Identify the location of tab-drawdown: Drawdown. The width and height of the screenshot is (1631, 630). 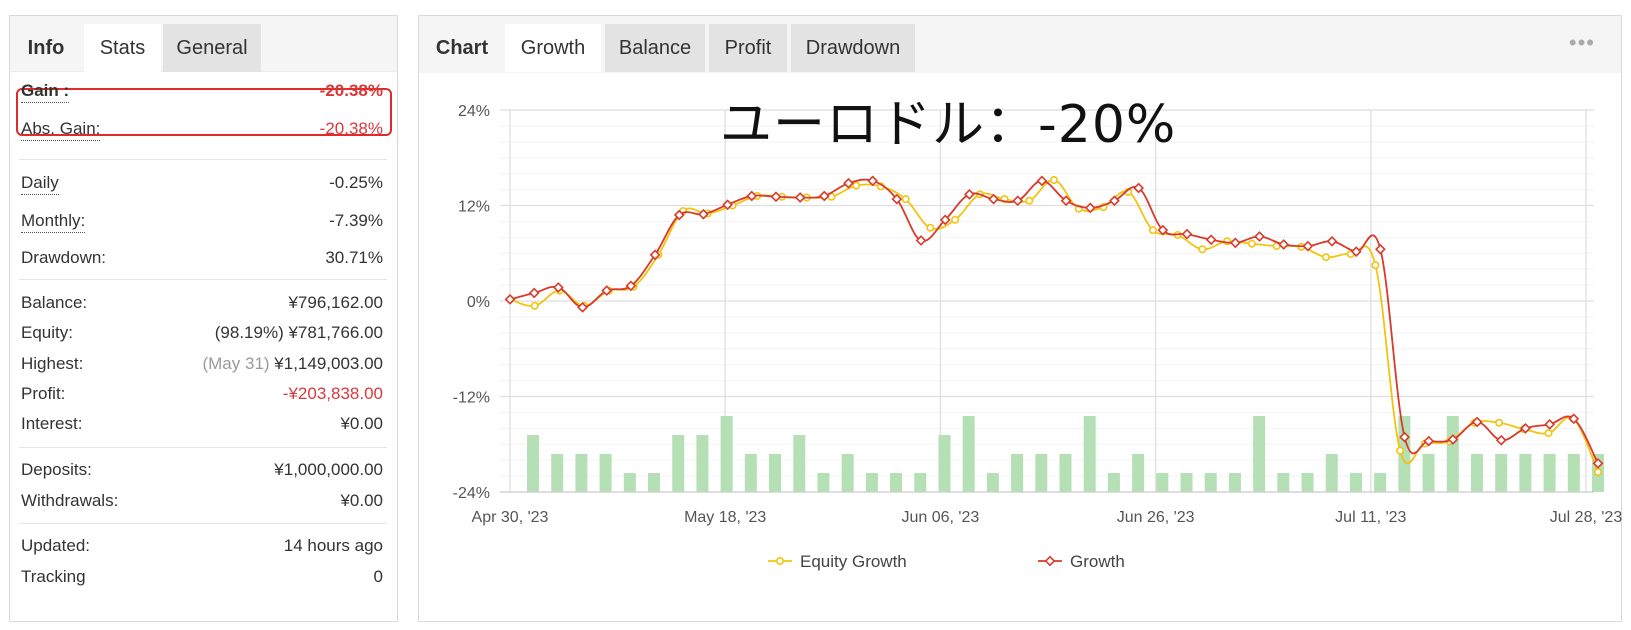
(853, 48).